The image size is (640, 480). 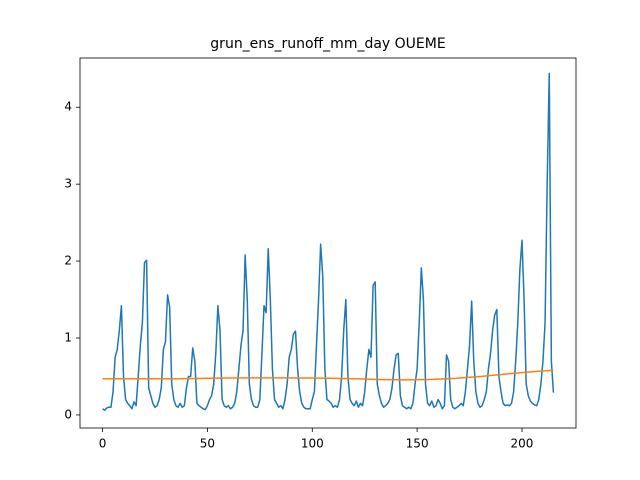 I want to click on y-tick-label: 4, so click(x=68, y=107).